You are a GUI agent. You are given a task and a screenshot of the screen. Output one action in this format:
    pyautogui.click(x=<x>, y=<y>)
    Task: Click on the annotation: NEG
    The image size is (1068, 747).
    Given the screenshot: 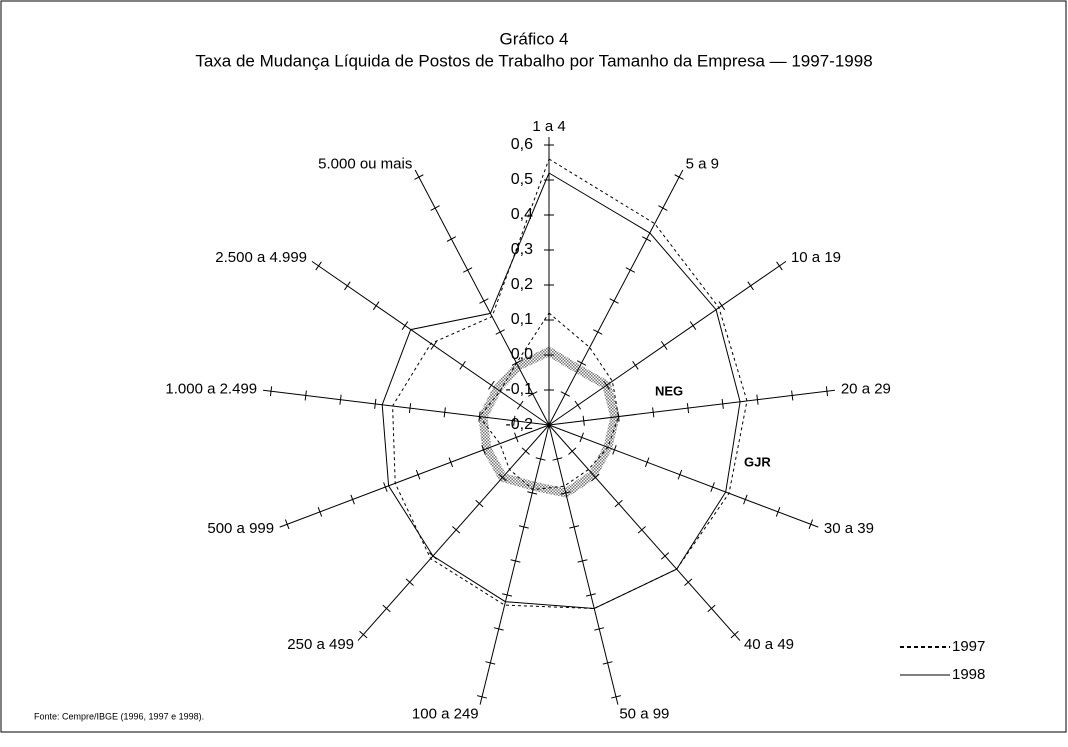 What is the action you would take?
    pyautogui.click(x=669, y=390)
    